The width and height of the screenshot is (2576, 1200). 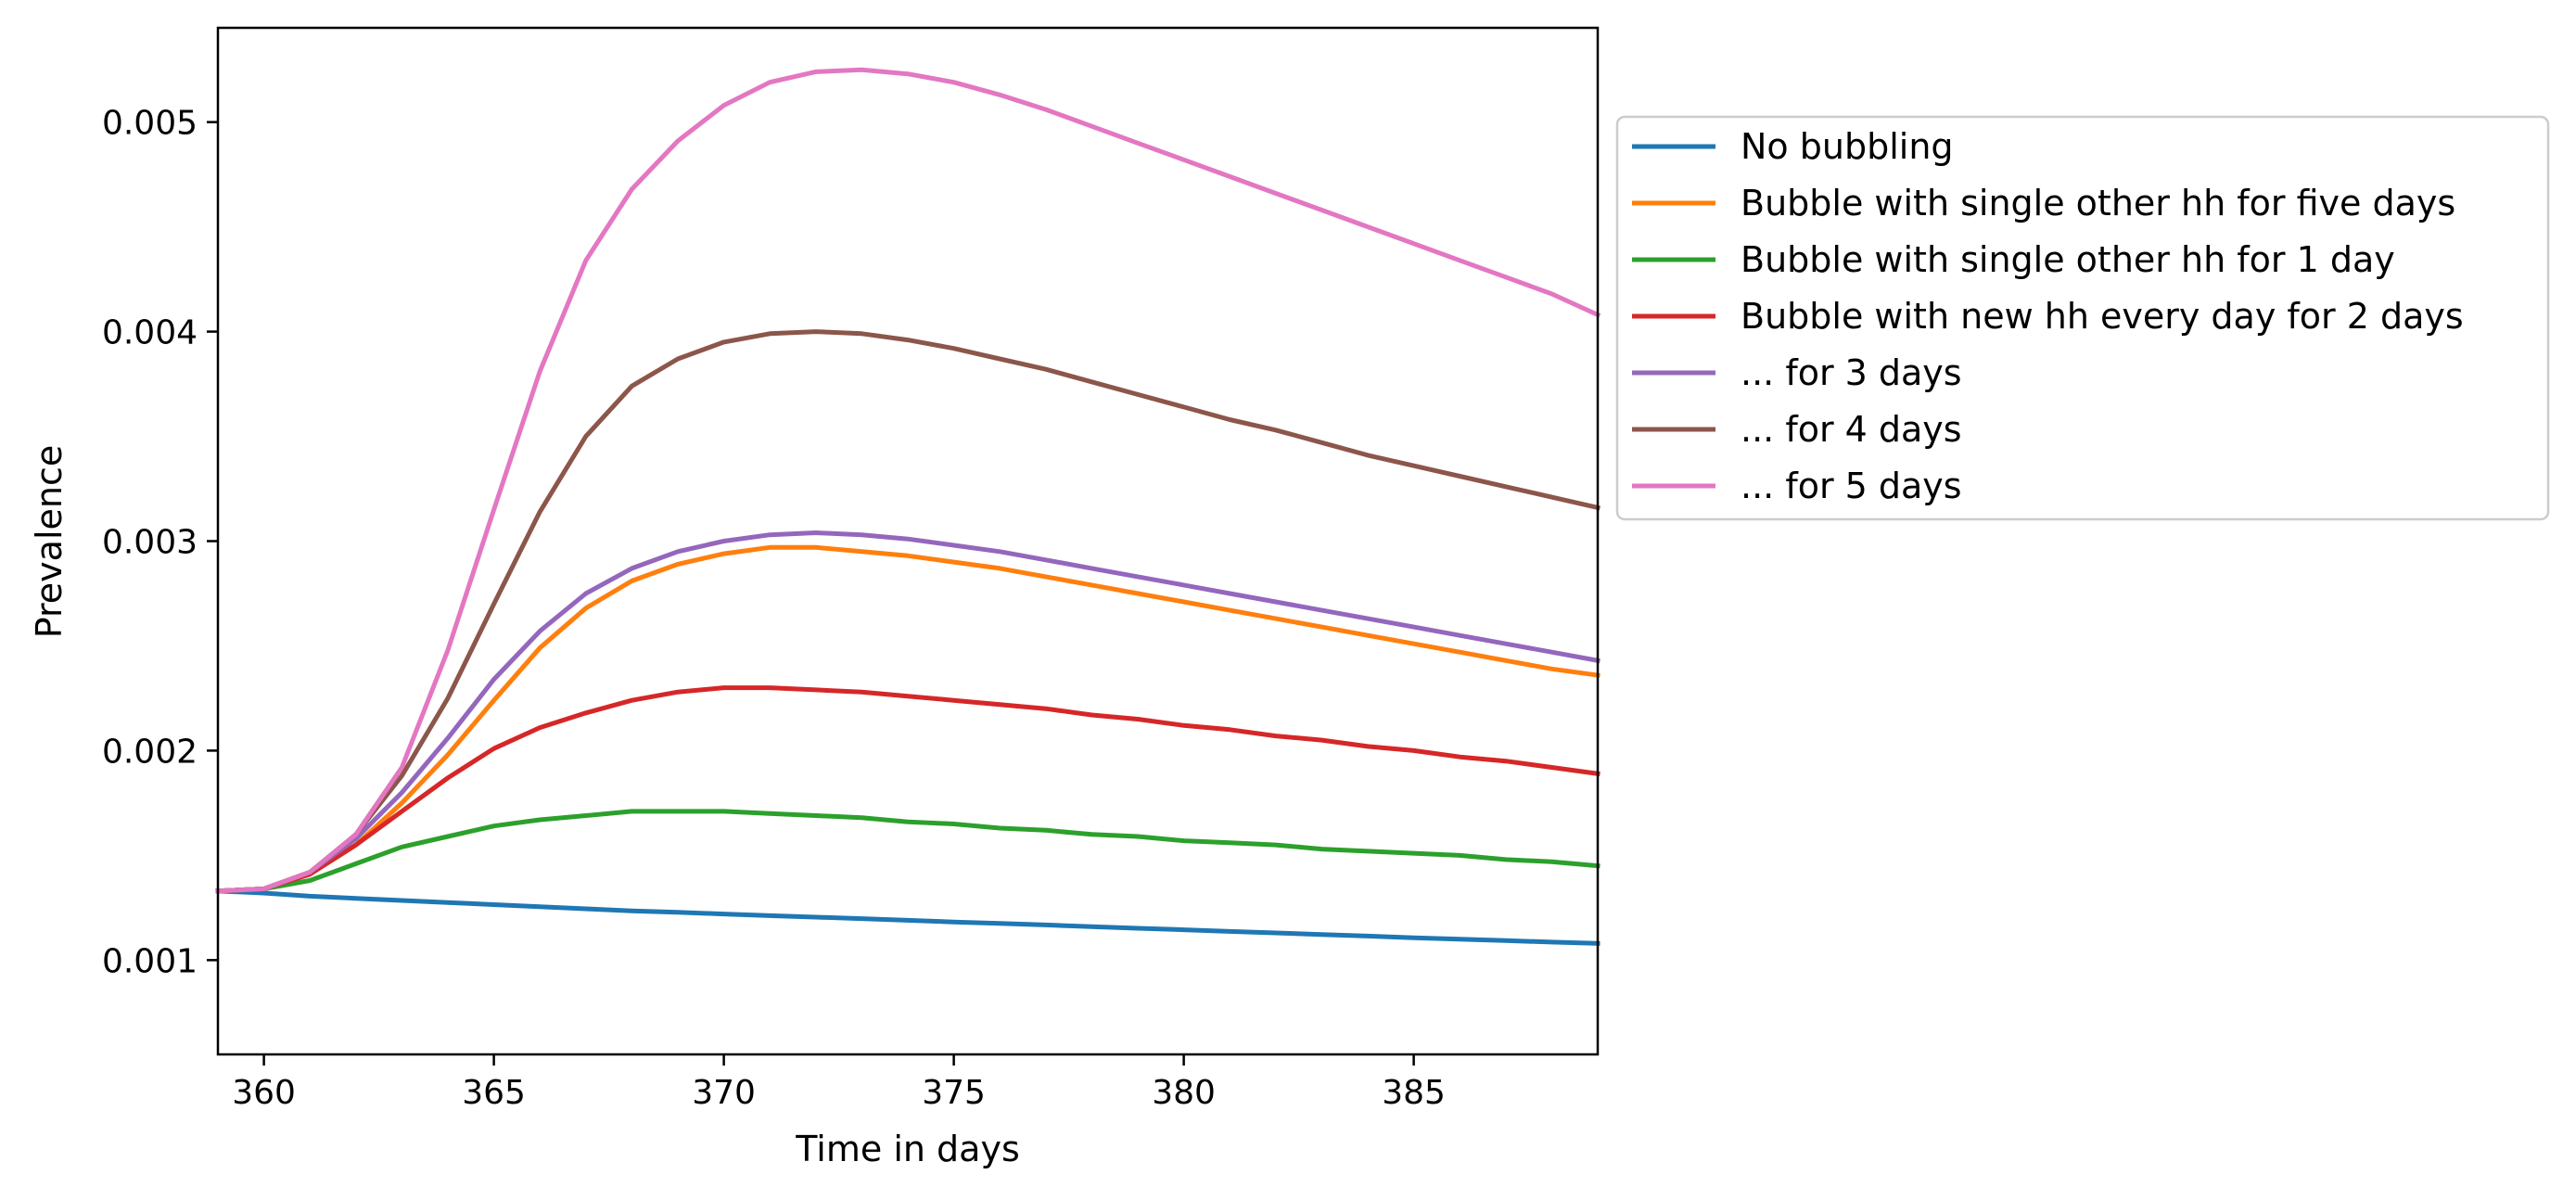 I want to click on legend-label-3: Bubble with single other hh for 1 day, so click(x=2068, y=259).